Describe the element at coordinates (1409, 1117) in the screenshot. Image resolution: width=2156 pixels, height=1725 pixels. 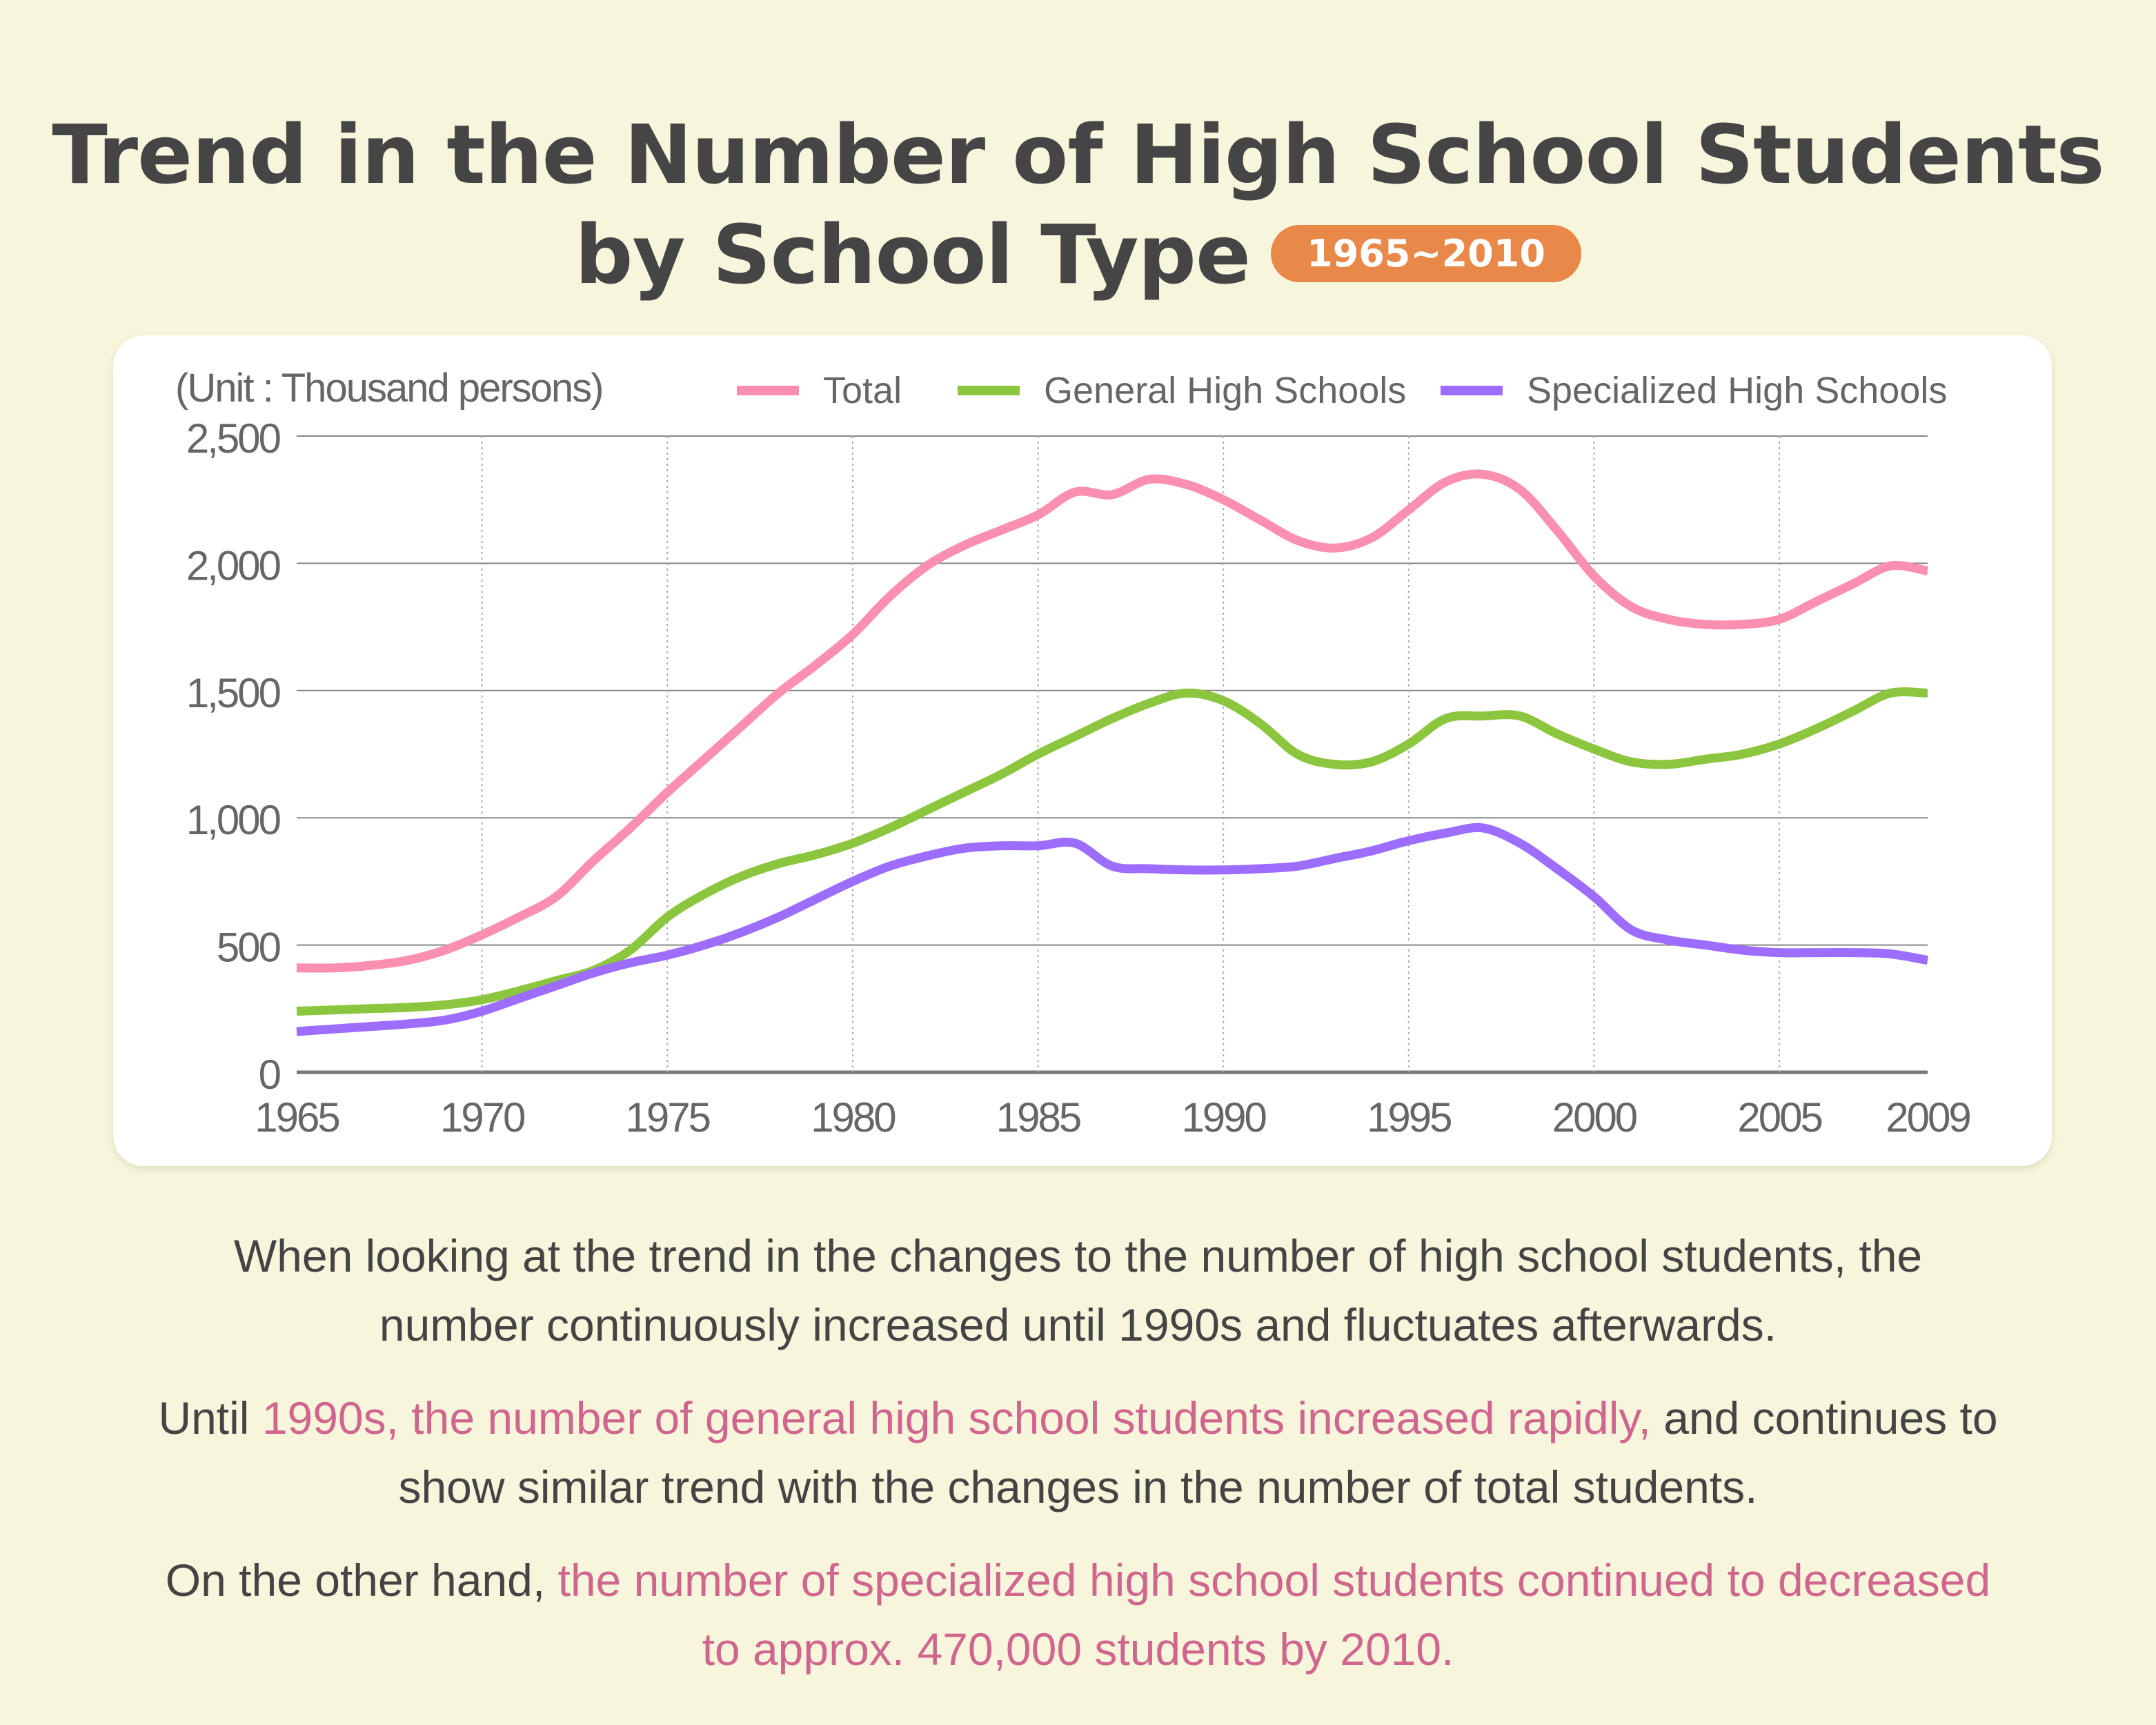
I see `x-tick-label: 1995` at that location.